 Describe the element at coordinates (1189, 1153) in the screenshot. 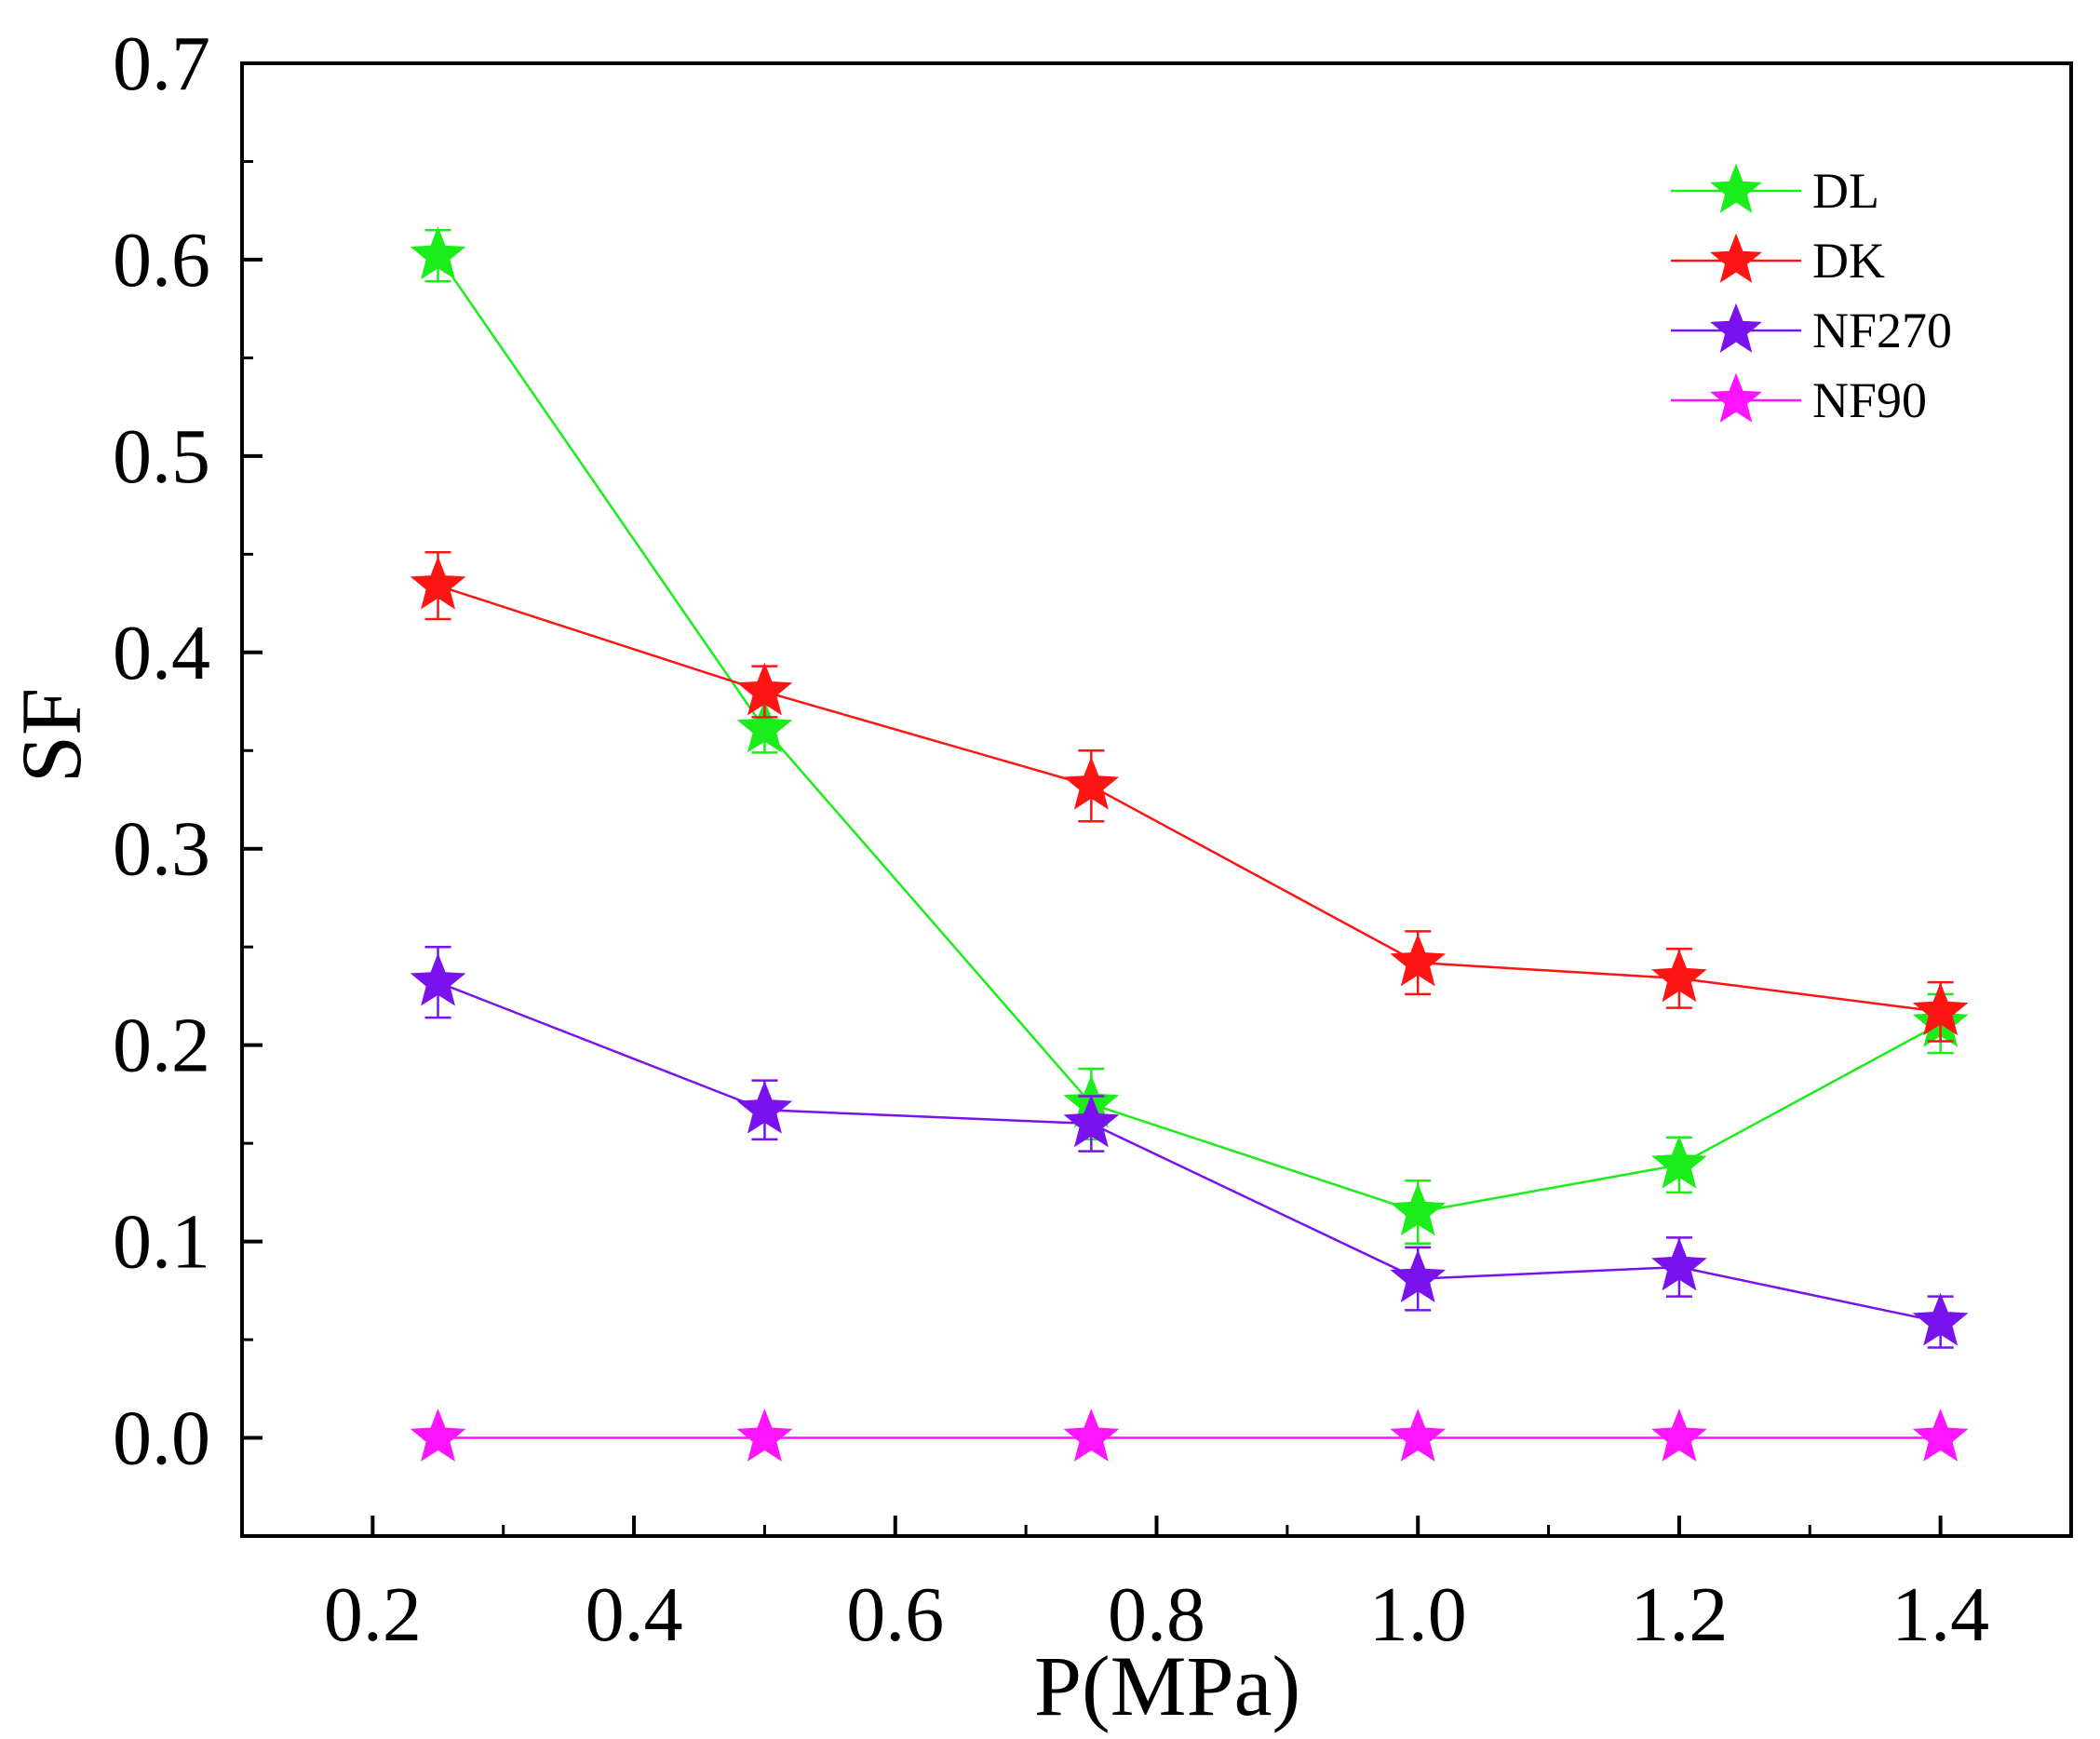

I see `series-line-nf270` at that location.